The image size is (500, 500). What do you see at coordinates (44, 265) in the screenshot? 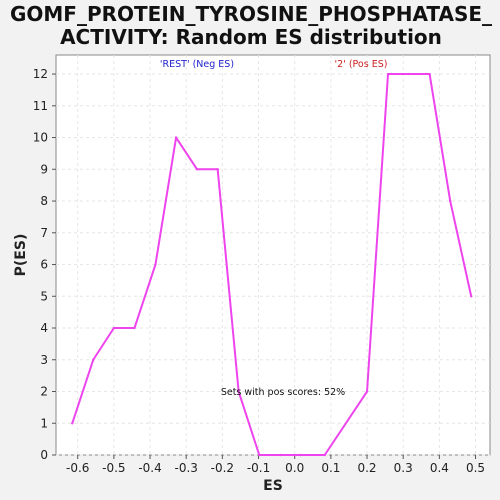
I see `y-tick-label: 6` at bounding box center [44, 265].